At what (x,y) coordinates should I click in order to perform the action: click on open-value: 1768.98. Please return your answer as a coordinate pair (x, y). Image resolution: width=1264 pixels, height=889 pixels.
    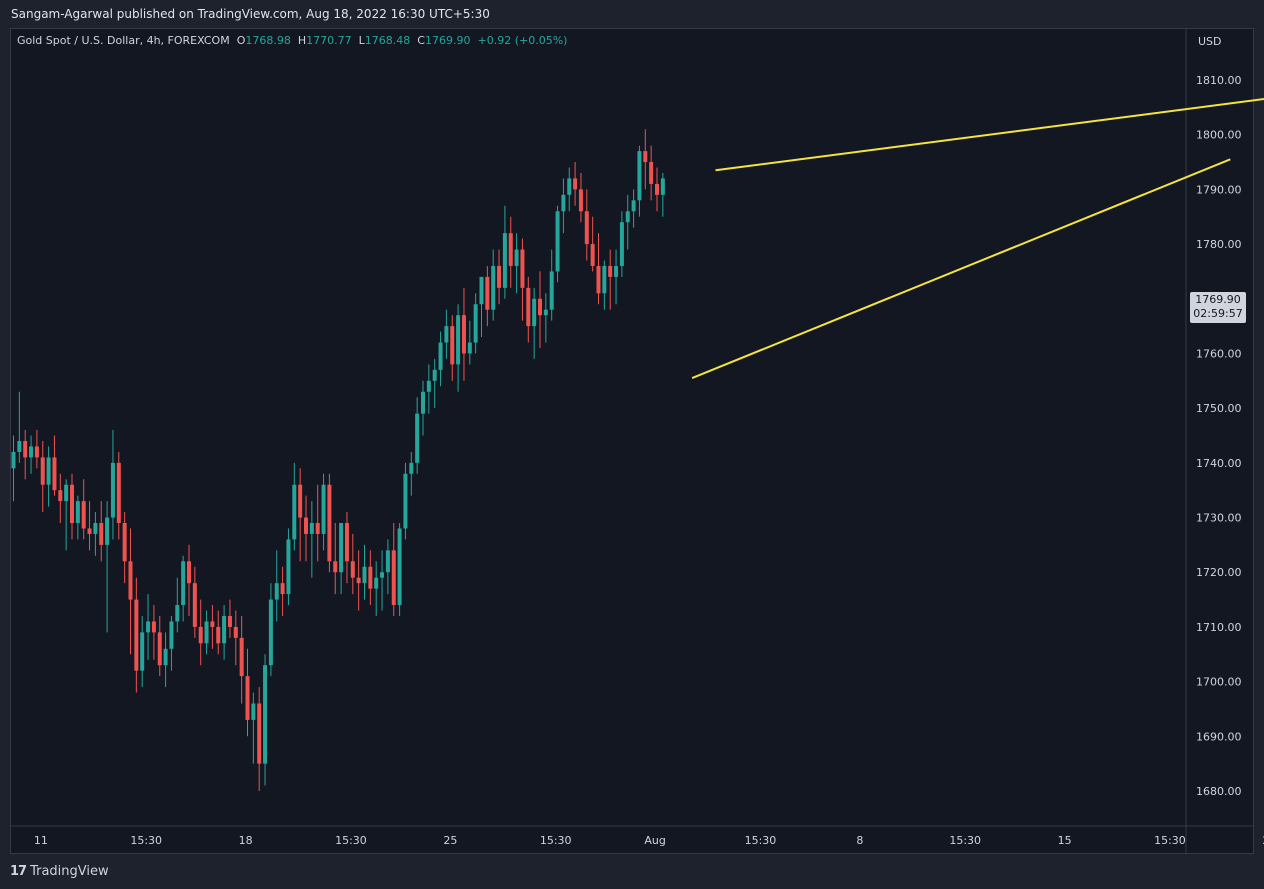
    Looking at the image, I should click on (268, 40).